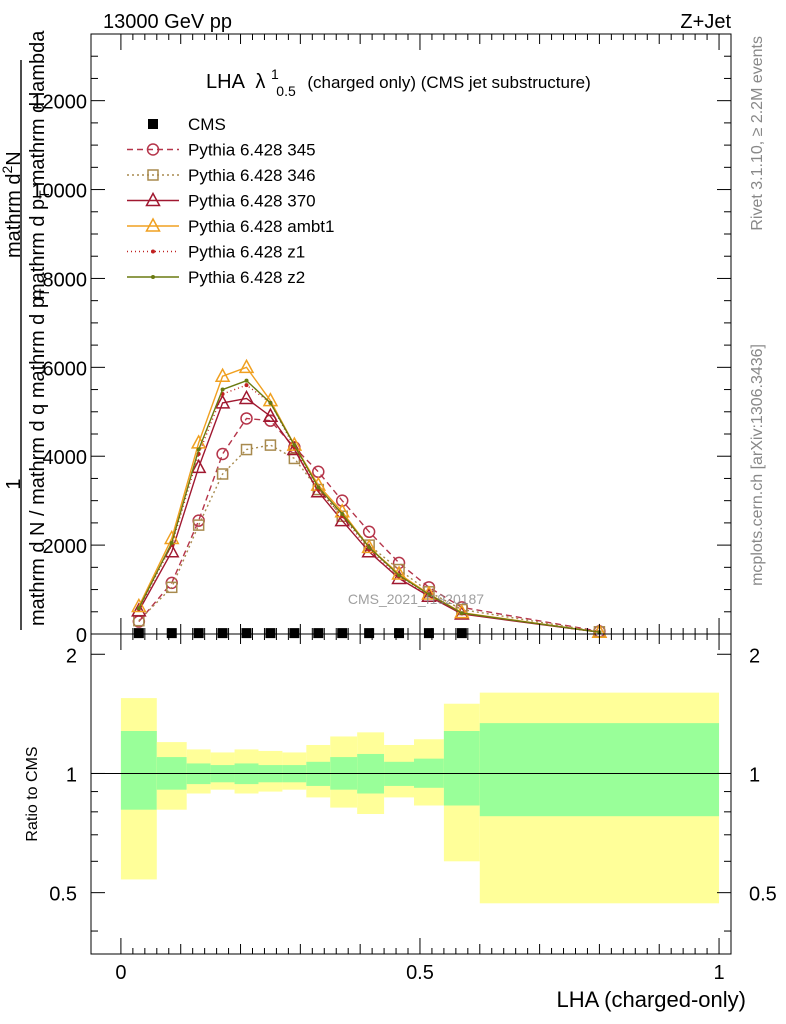 This screenshot has width=786, height=1024. Describe the element at coordinates (420, 973) in the screenshot. I see `x-tick-label: 0.5` at that location.